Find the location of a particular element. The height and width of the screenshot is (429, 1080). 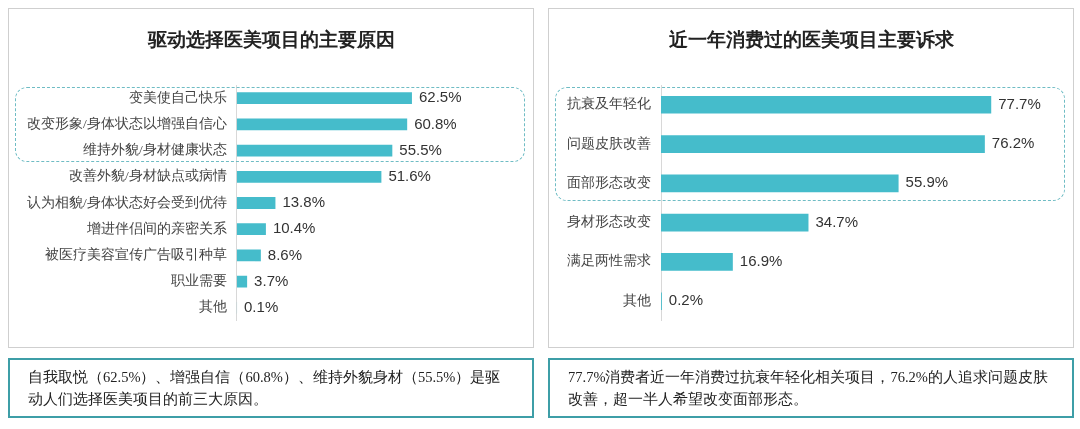

y-tick-label: 维持外貌/身材健康状态 is located at coordinates (154, 150).